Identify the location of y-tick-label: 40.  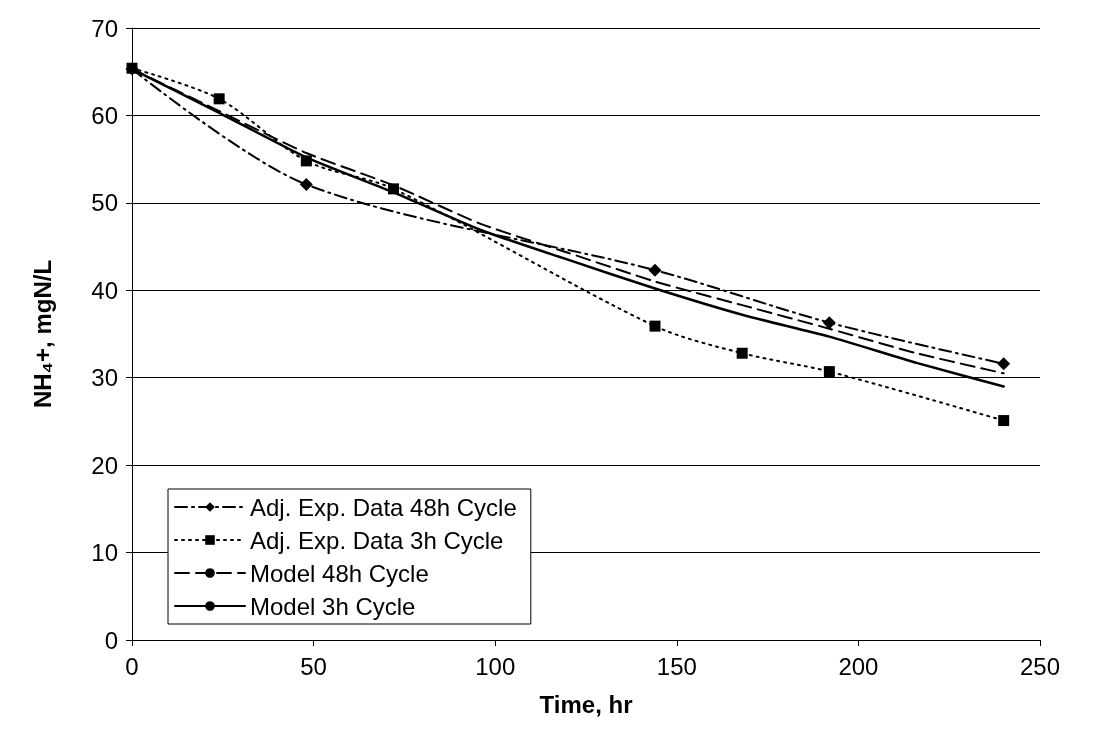
(104, 290).